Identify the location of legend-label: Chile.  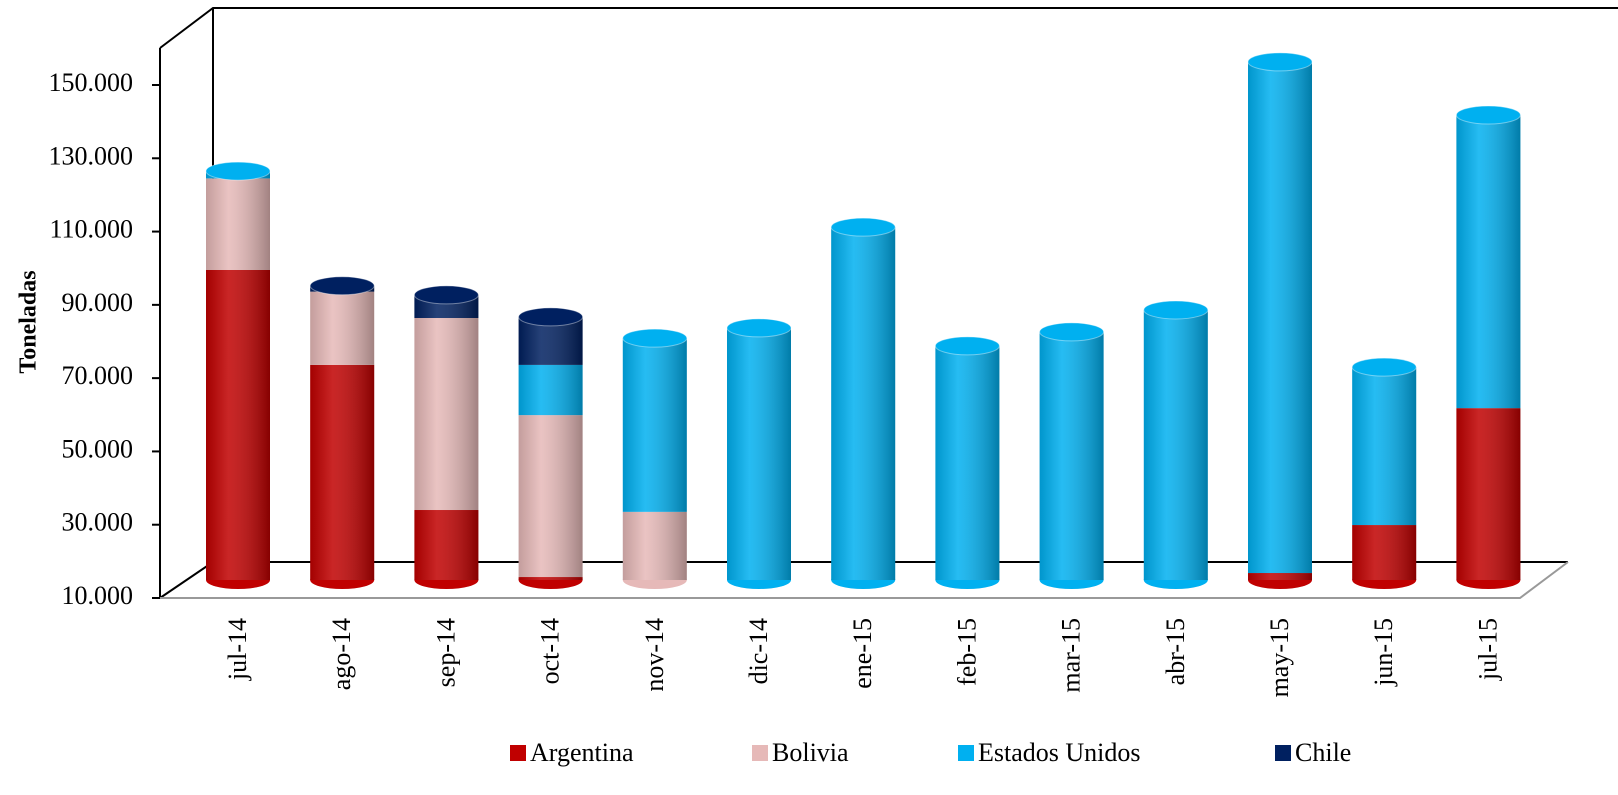
(1323, 752).